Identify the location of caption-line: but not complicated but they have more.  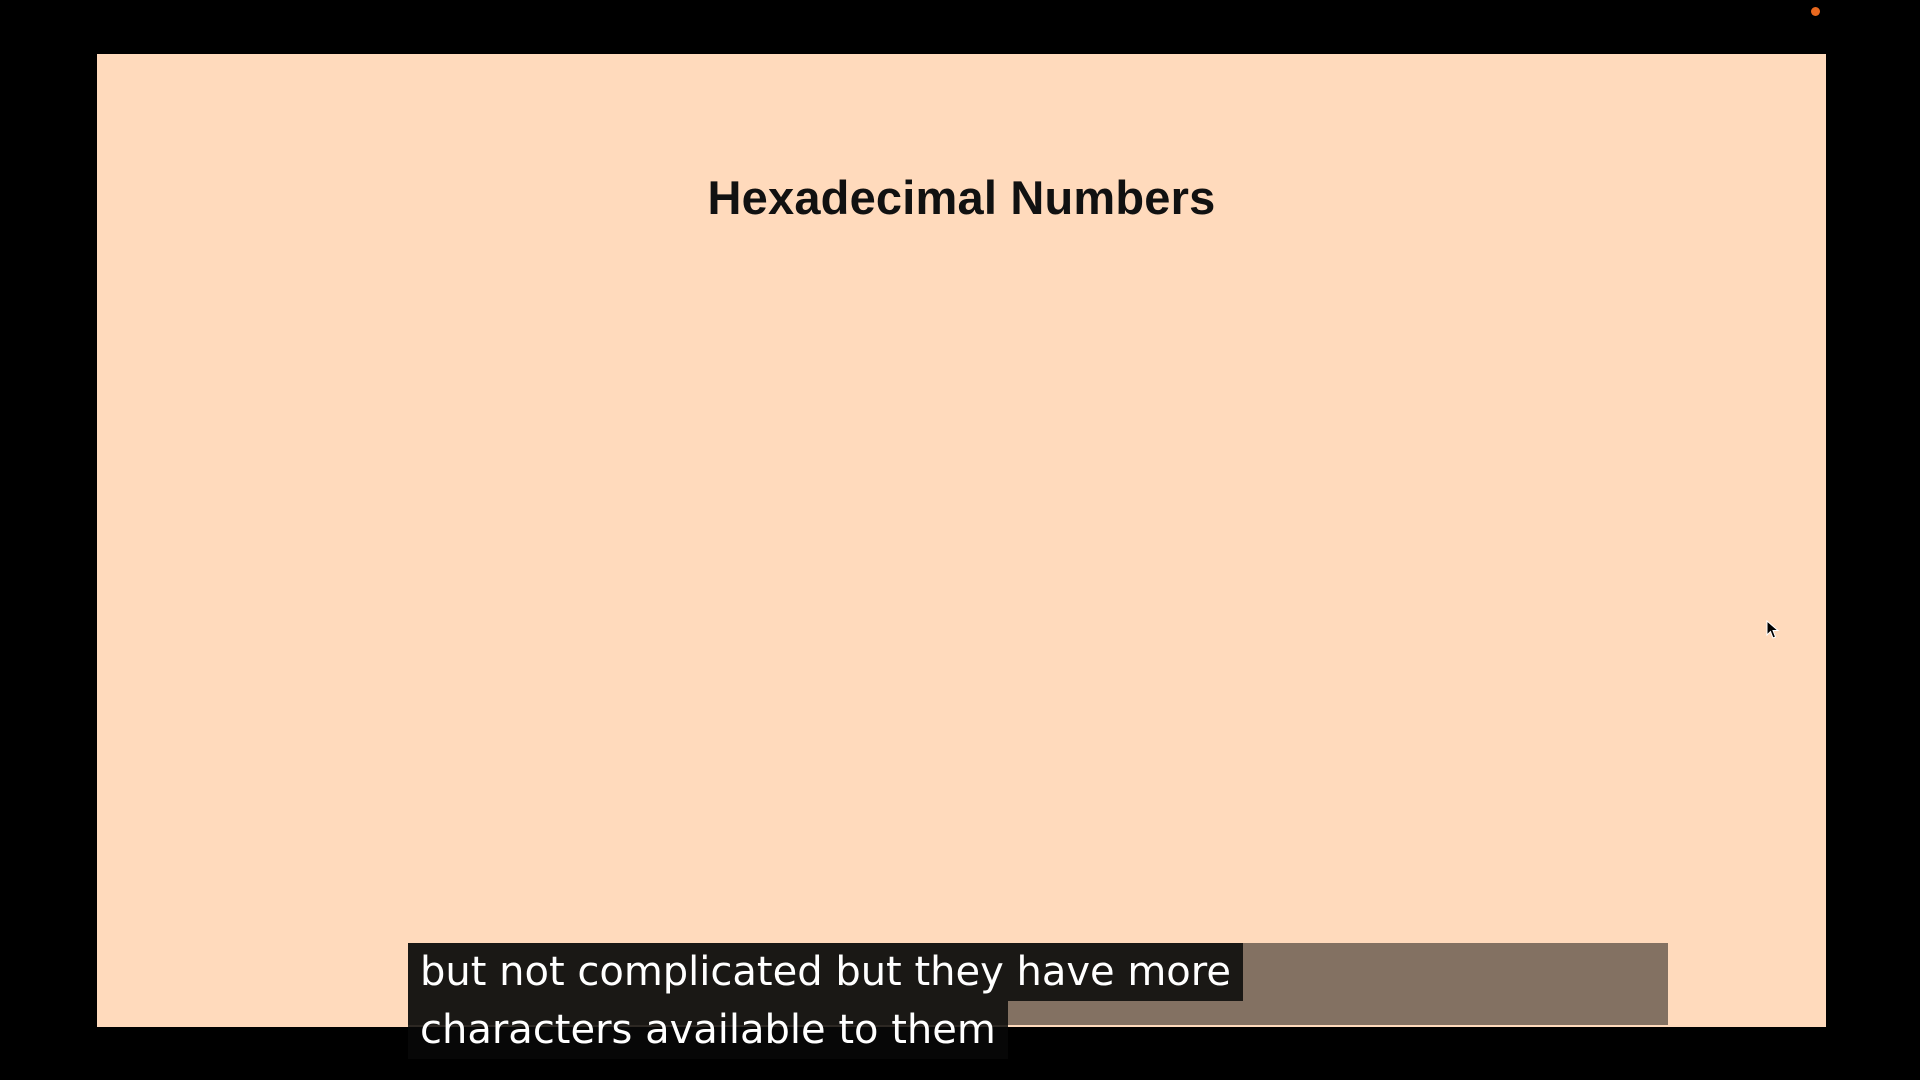
(825, 972).